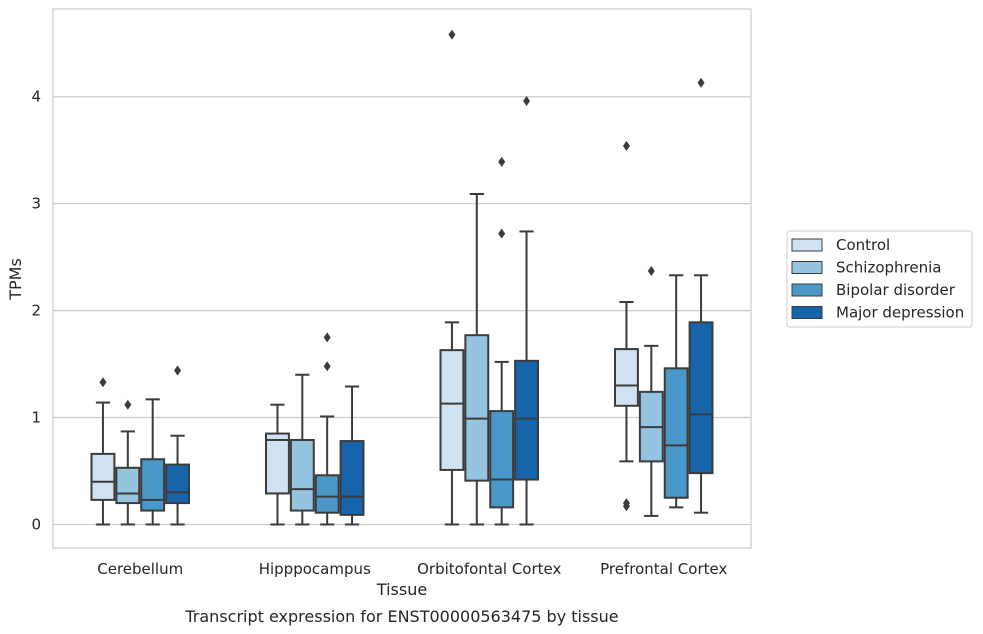 The width and height of the screenshot is (983, 634). I want to click on x-tick-label: Cerebellum, so click(140, 569).